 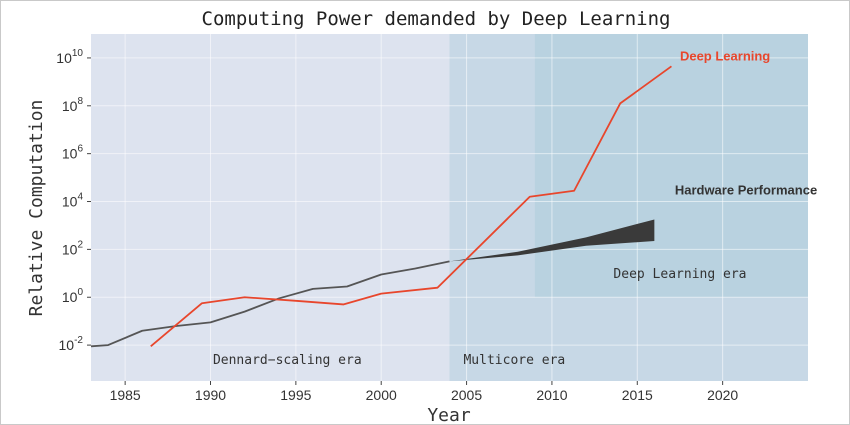 I want to click on x-tick-label: 2010, so click(x=551, y=395).